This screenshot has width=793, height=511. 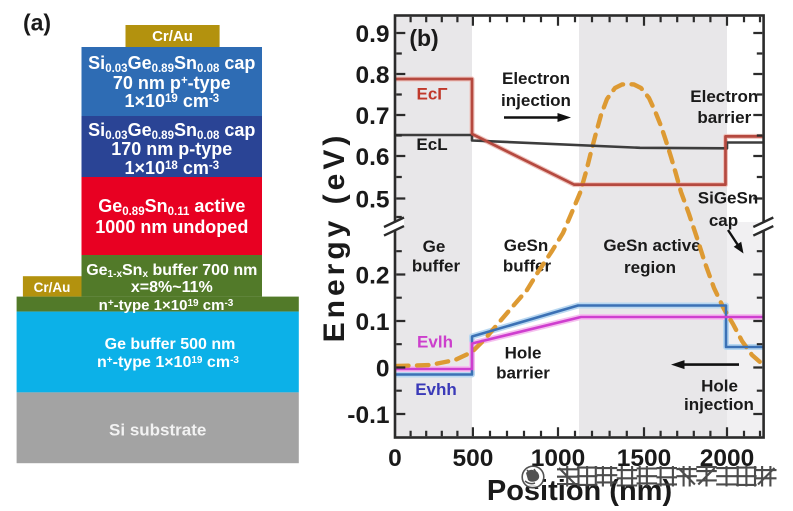 I want to click on svg-text: x=8%~11%, so click(x=172, y=287).